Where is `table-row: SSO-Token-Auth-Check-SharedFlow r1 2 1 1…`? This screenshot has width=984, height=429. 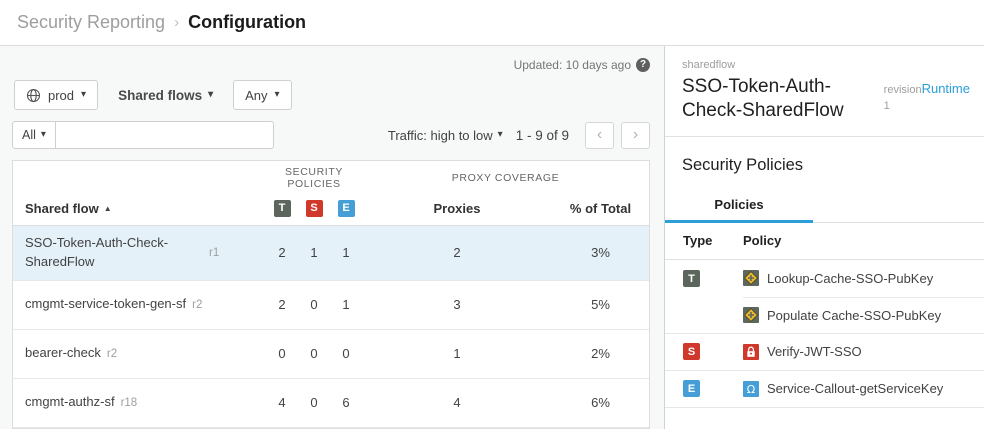 table-row: SSO-Token-Auth-Check-SharedFlow r1 2 1 1… is located at coordinates (331, 253).